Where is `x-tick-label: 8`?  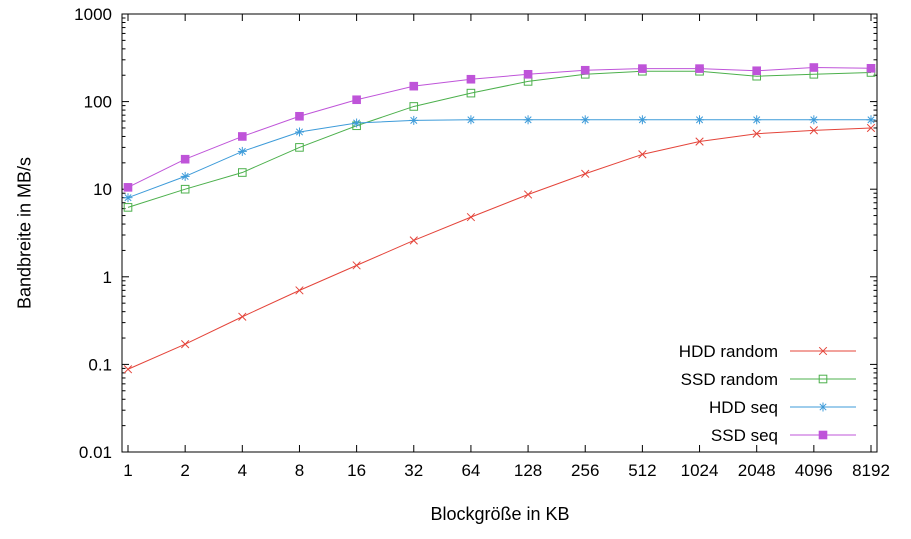 x-tick-label: 8 is located at coordinates (299, 470).